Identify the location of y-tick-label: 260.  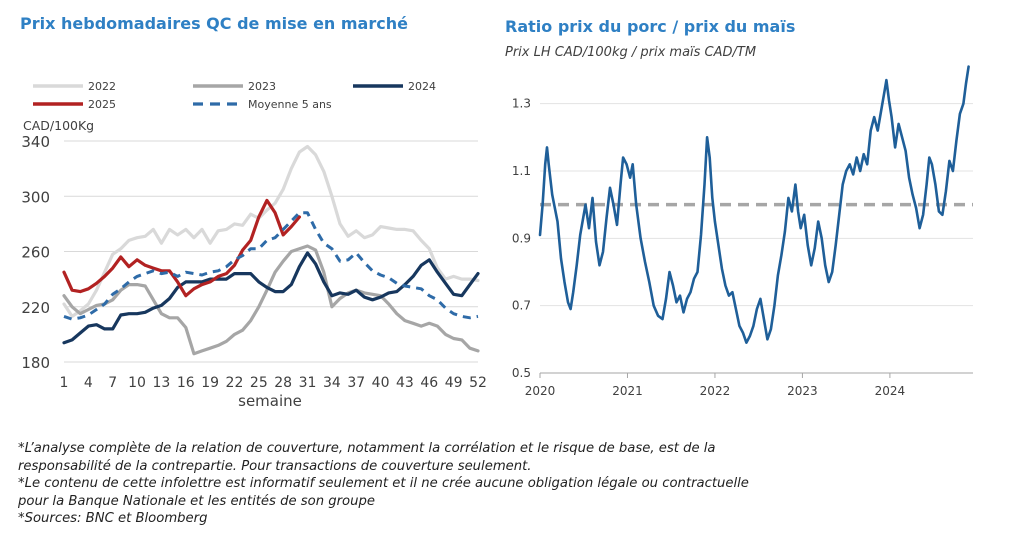
(35, 253).